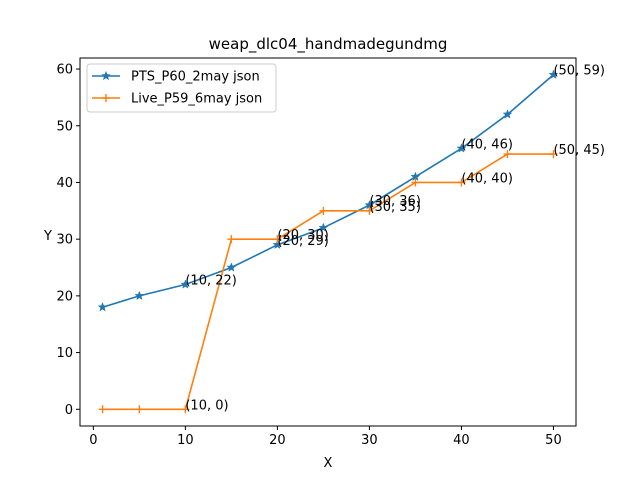 The width and height of the screenshot is (640, 480). I want to click on y-tick-label: 0, so click(69, 410).